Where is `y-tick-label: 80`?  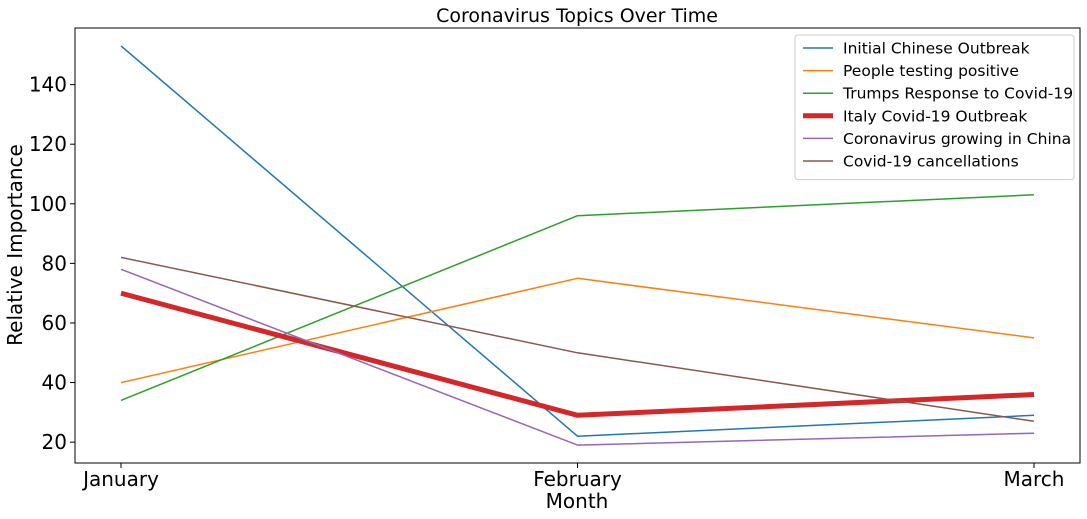
y-tick-label: 80 is located at coordinates (54, 263).